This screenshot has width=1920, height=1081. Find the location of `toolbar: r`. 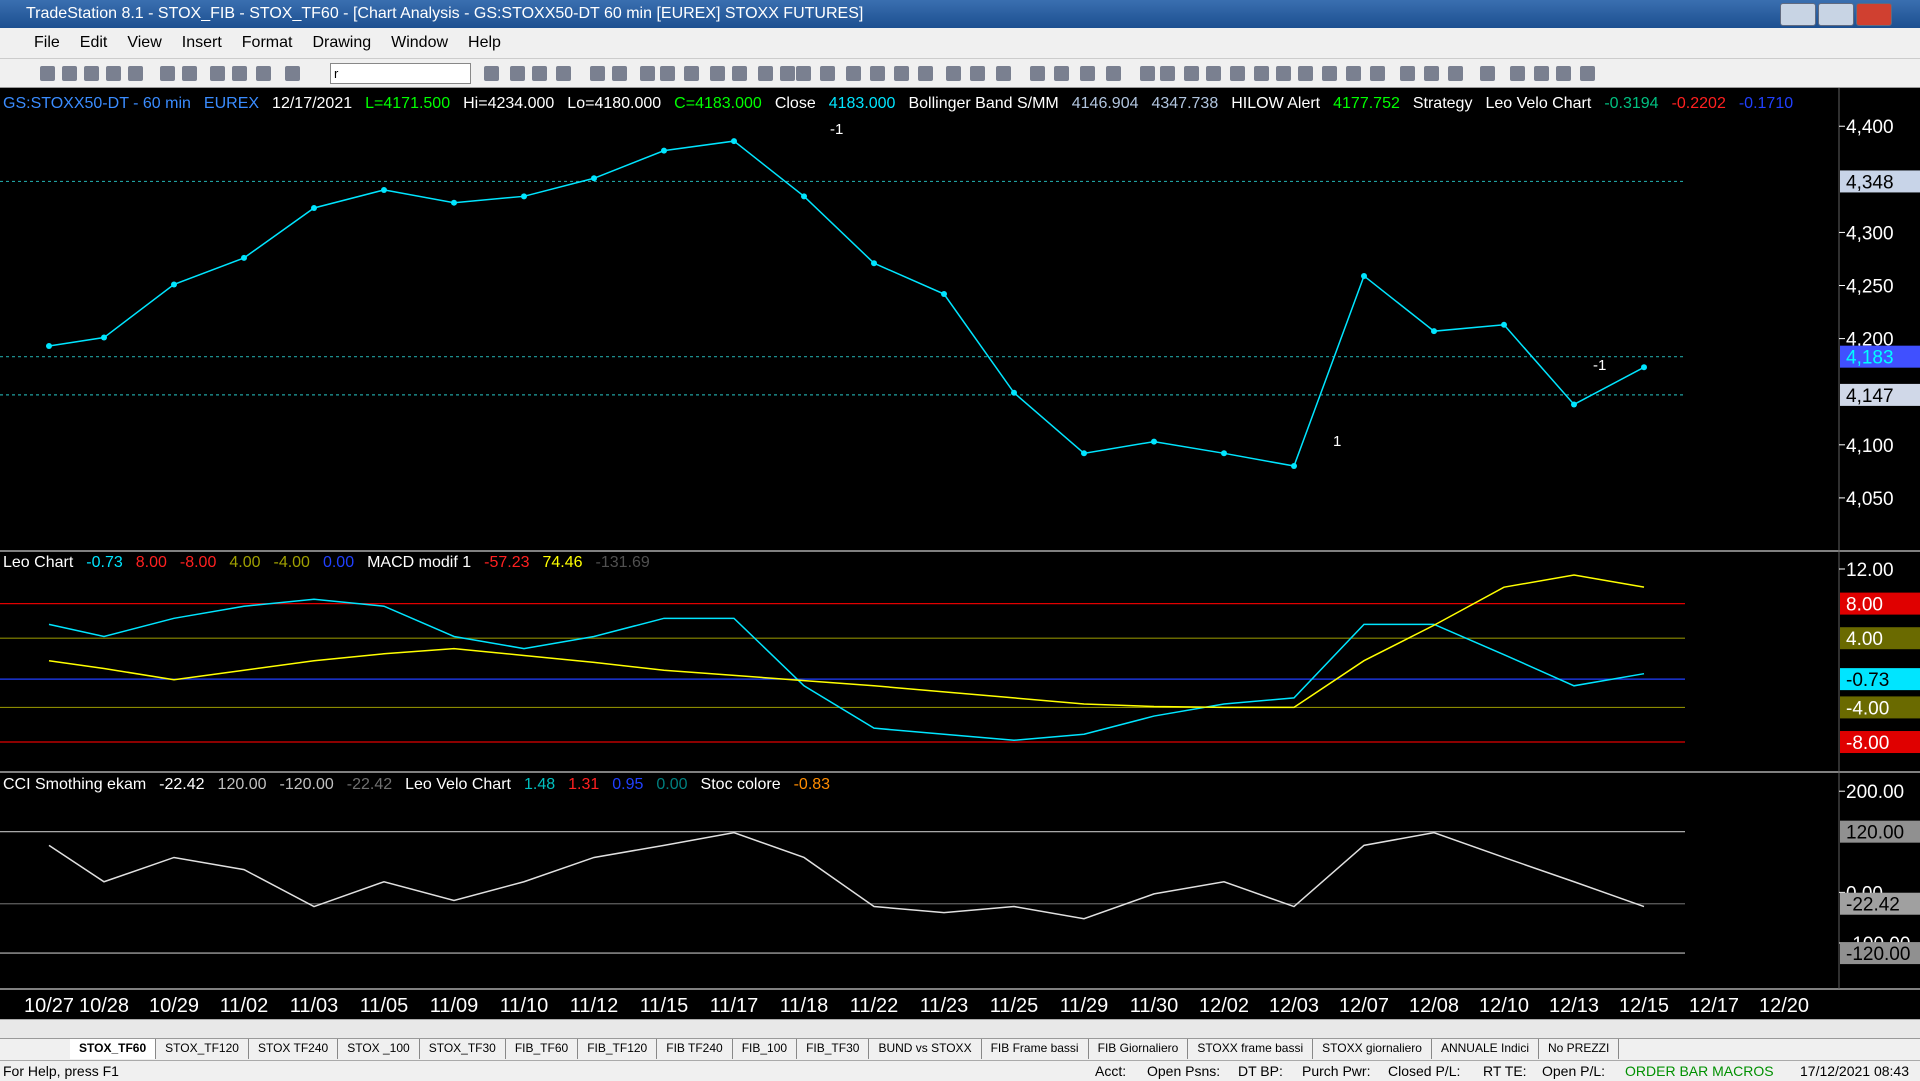

toolbar: r is located at coordinates (960, 73).